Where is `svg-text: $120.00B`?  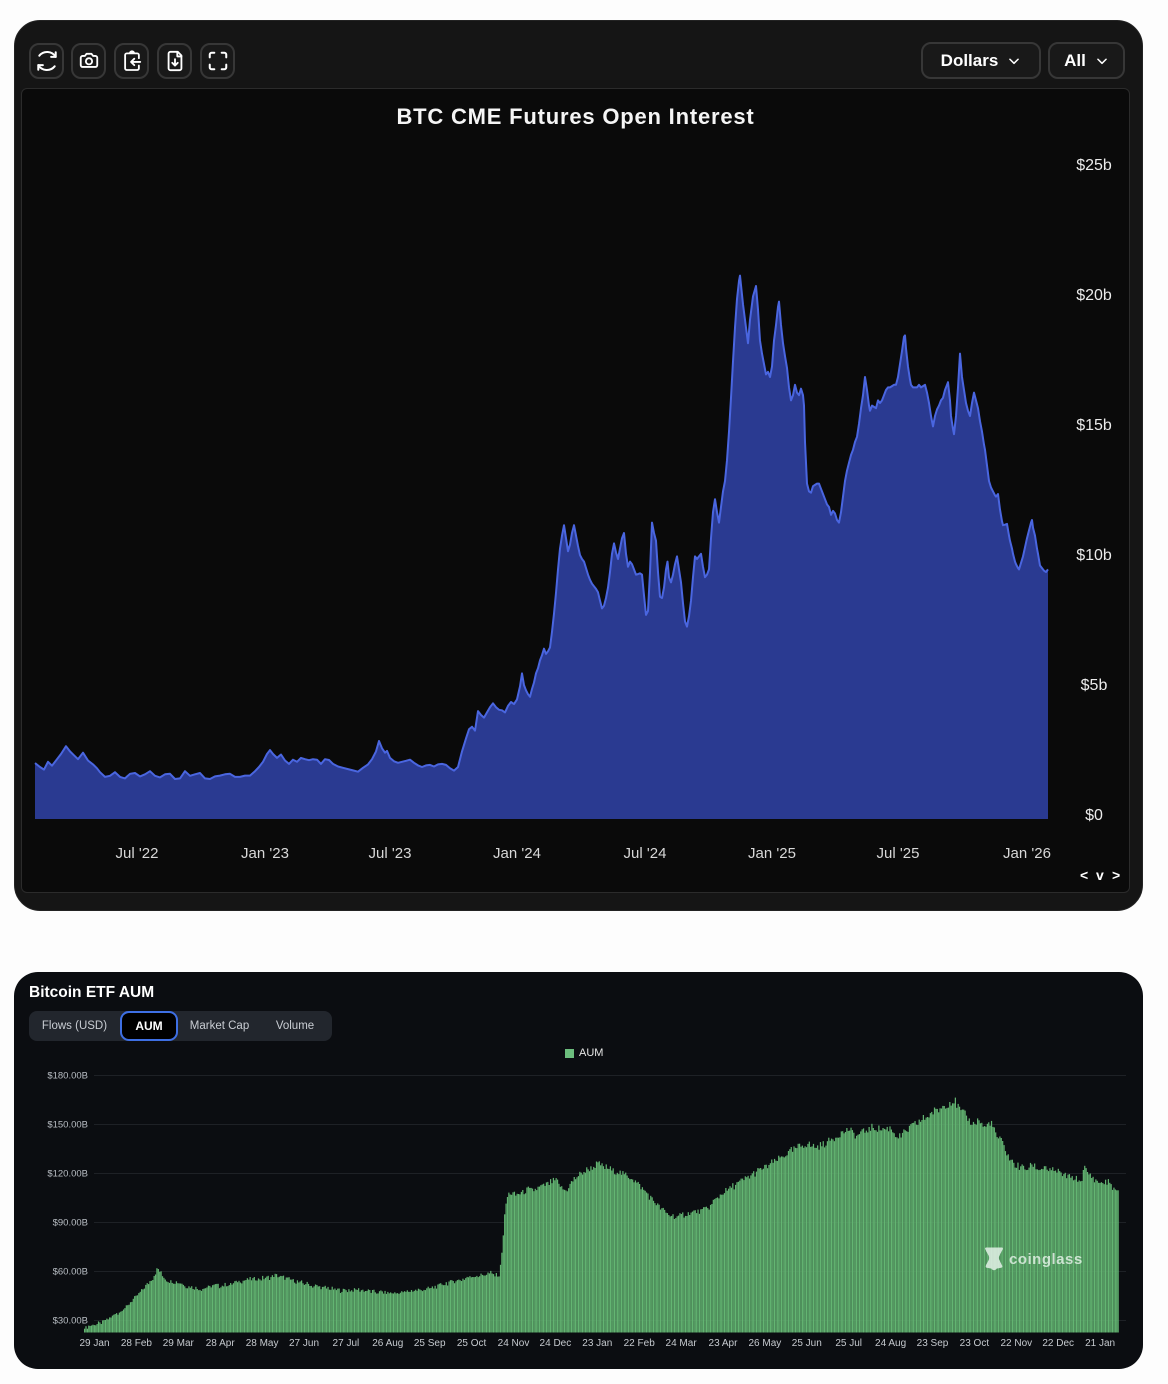 svg-text: $120.00B is located at coordinates (67, 1174).